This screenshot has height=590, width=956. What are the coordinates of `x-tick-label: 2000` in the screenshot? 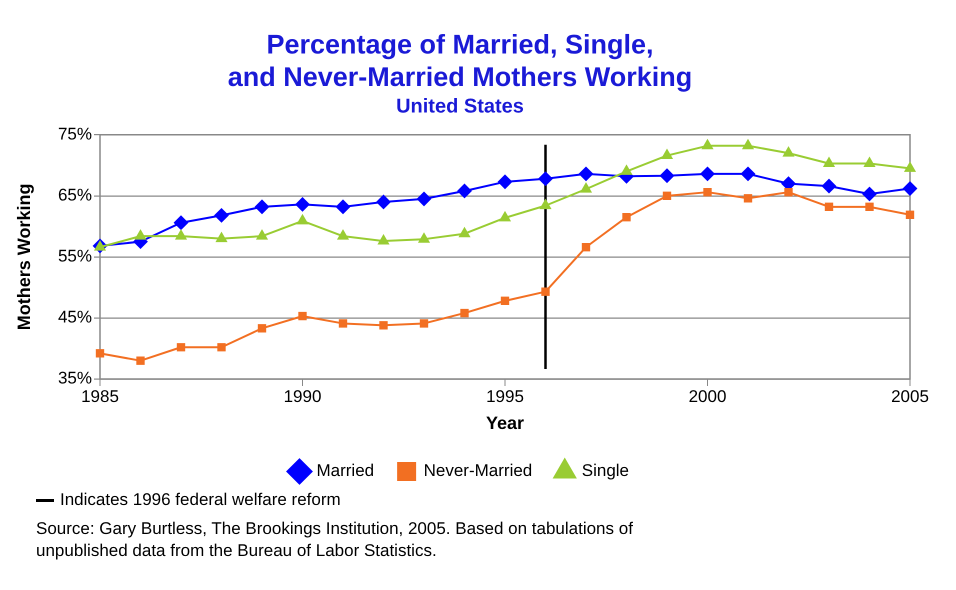 It's located at (707, 396).